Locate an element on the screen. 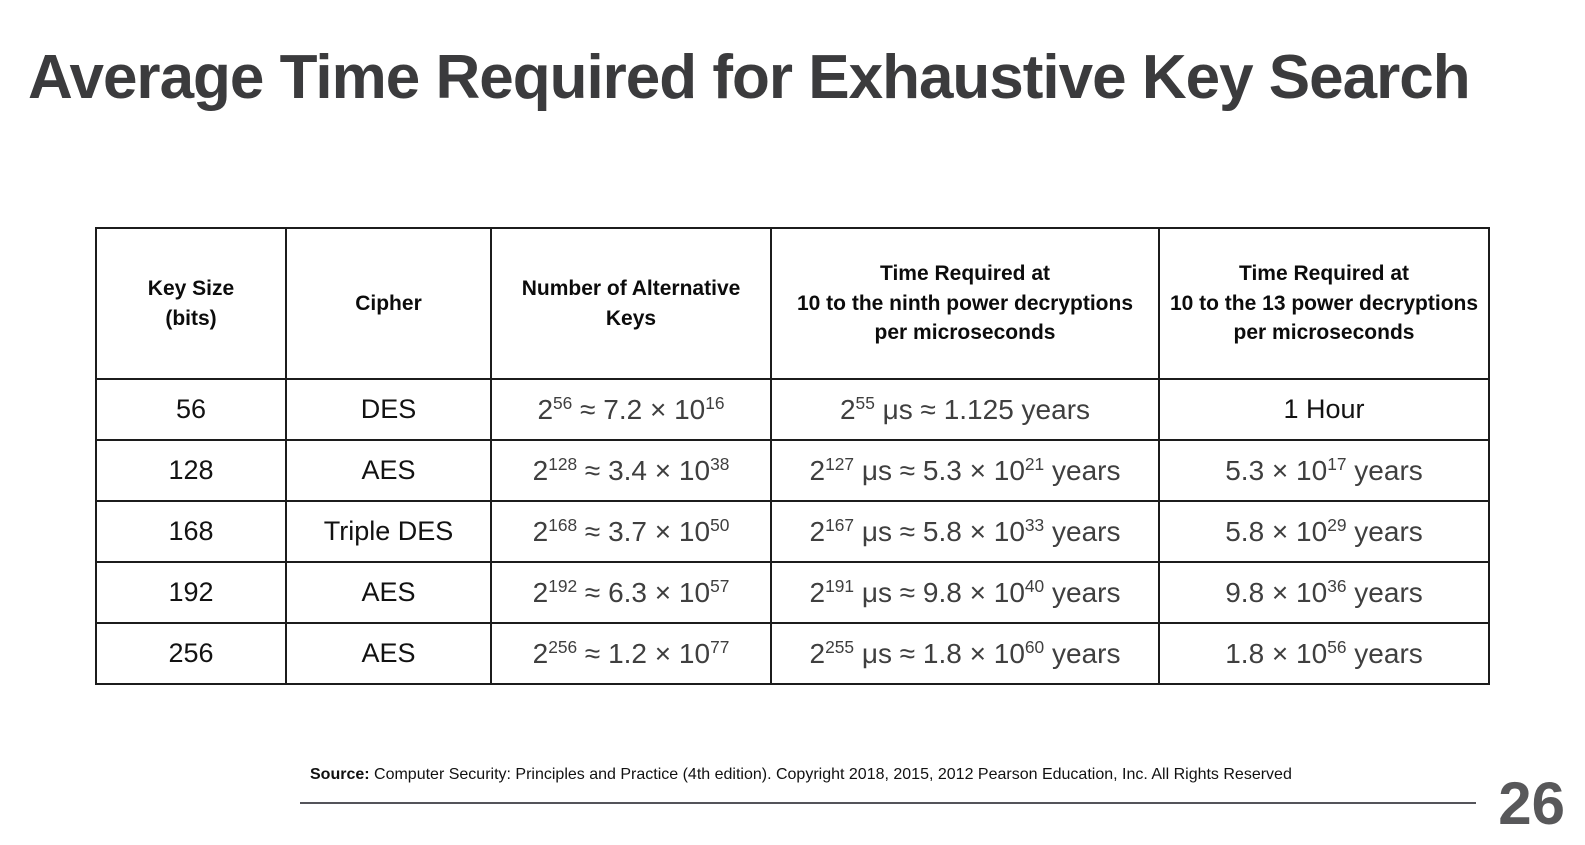 Image resolution: width=1585 pixels, height=845 pixels. table-cell: 5.8 × 1029 years is located at coordinates (1324, 531).